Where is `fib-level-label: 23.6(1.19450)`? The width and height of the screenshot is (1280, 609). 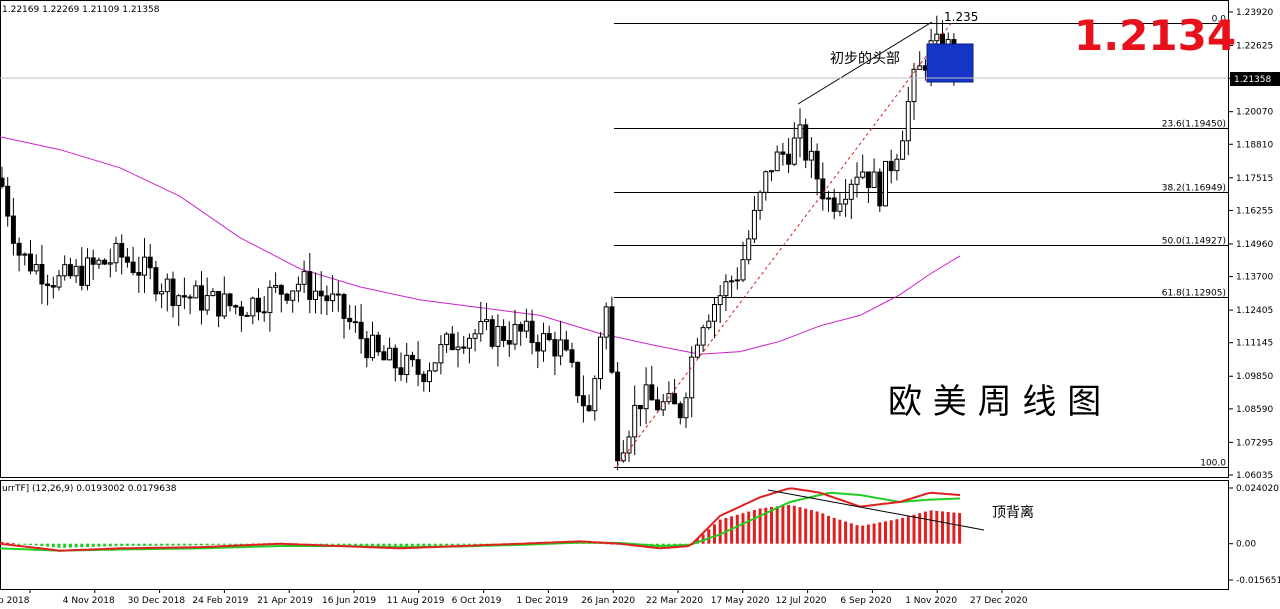 fib-level-label: 23.6(1.19450) is located at coordinates (1194, 125).